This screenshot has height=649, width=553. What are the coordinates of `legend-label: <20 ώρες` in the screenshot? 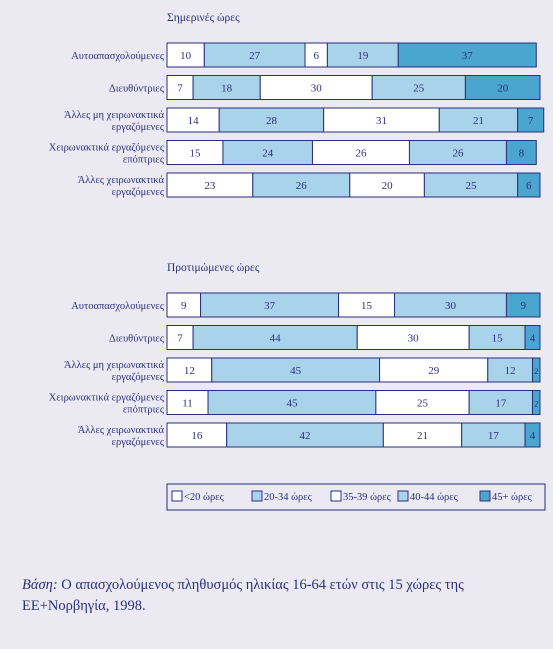 It's located at (204, 497).